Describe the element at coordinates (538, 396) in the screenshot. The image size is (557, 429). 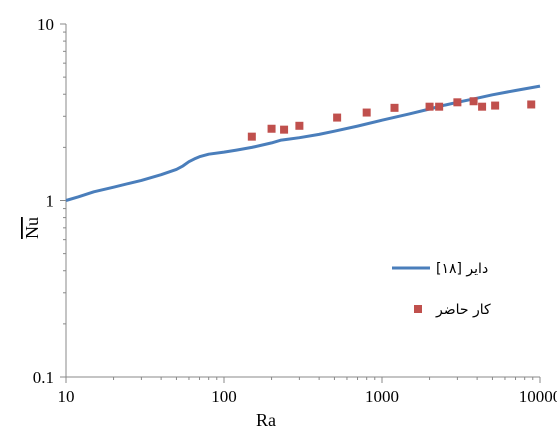
I see `x-tick-label: 10000` at that location.